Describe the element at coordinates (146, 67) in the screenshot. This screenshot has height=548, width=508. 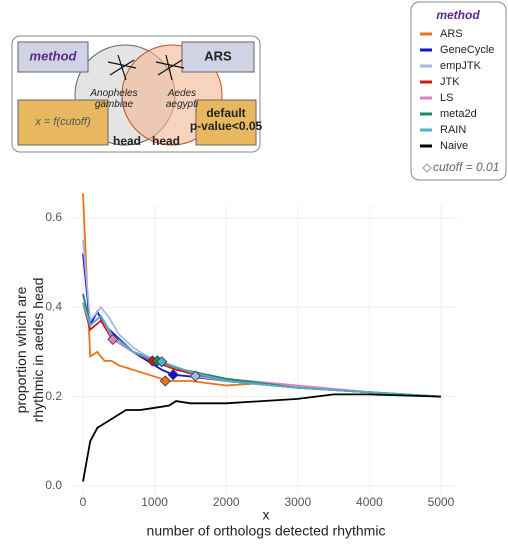
I see `mosquito-icon` at that location.